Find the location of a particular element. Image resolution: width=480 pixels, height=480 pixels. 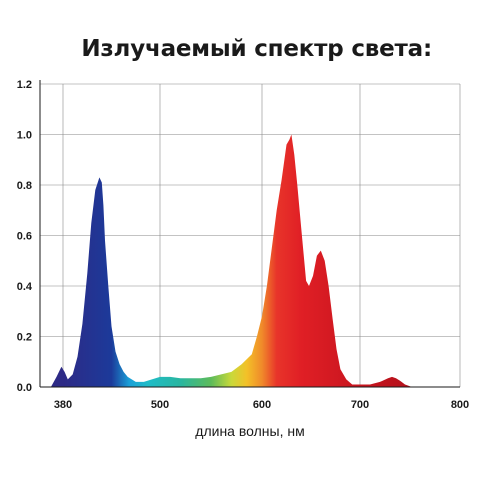

x-tick-labels: 380 500 600 700 800 is located at coordinates (261, 405).